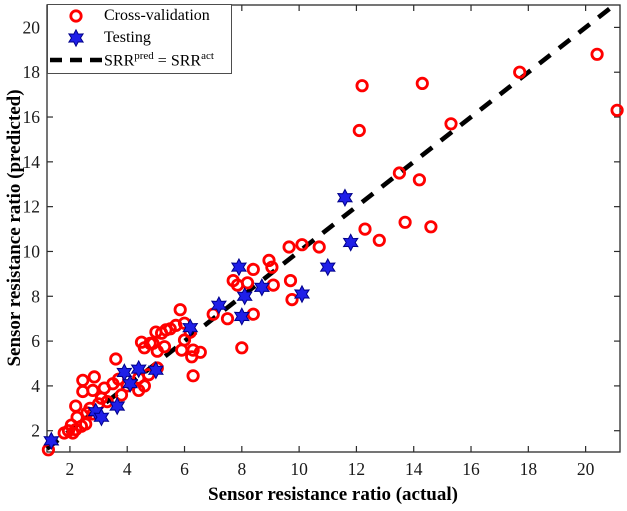 The image size is (627, 511). What do you see at coordinates (32, 27) in the screenshot?
I see `y-tick-label: 20` at bounding box center [32, 27].